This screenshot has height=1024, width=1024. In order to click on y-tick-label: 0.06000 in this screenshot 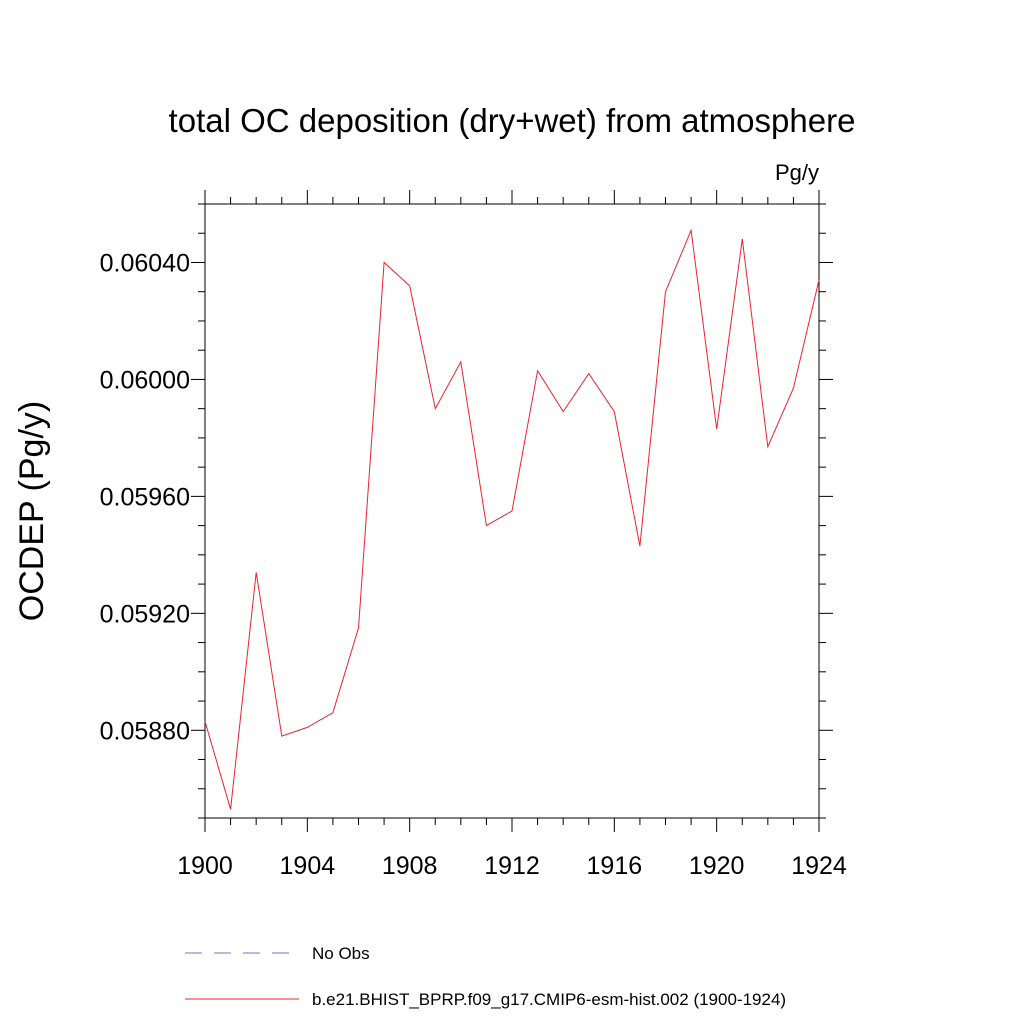, I will do `click(145, 380)`.